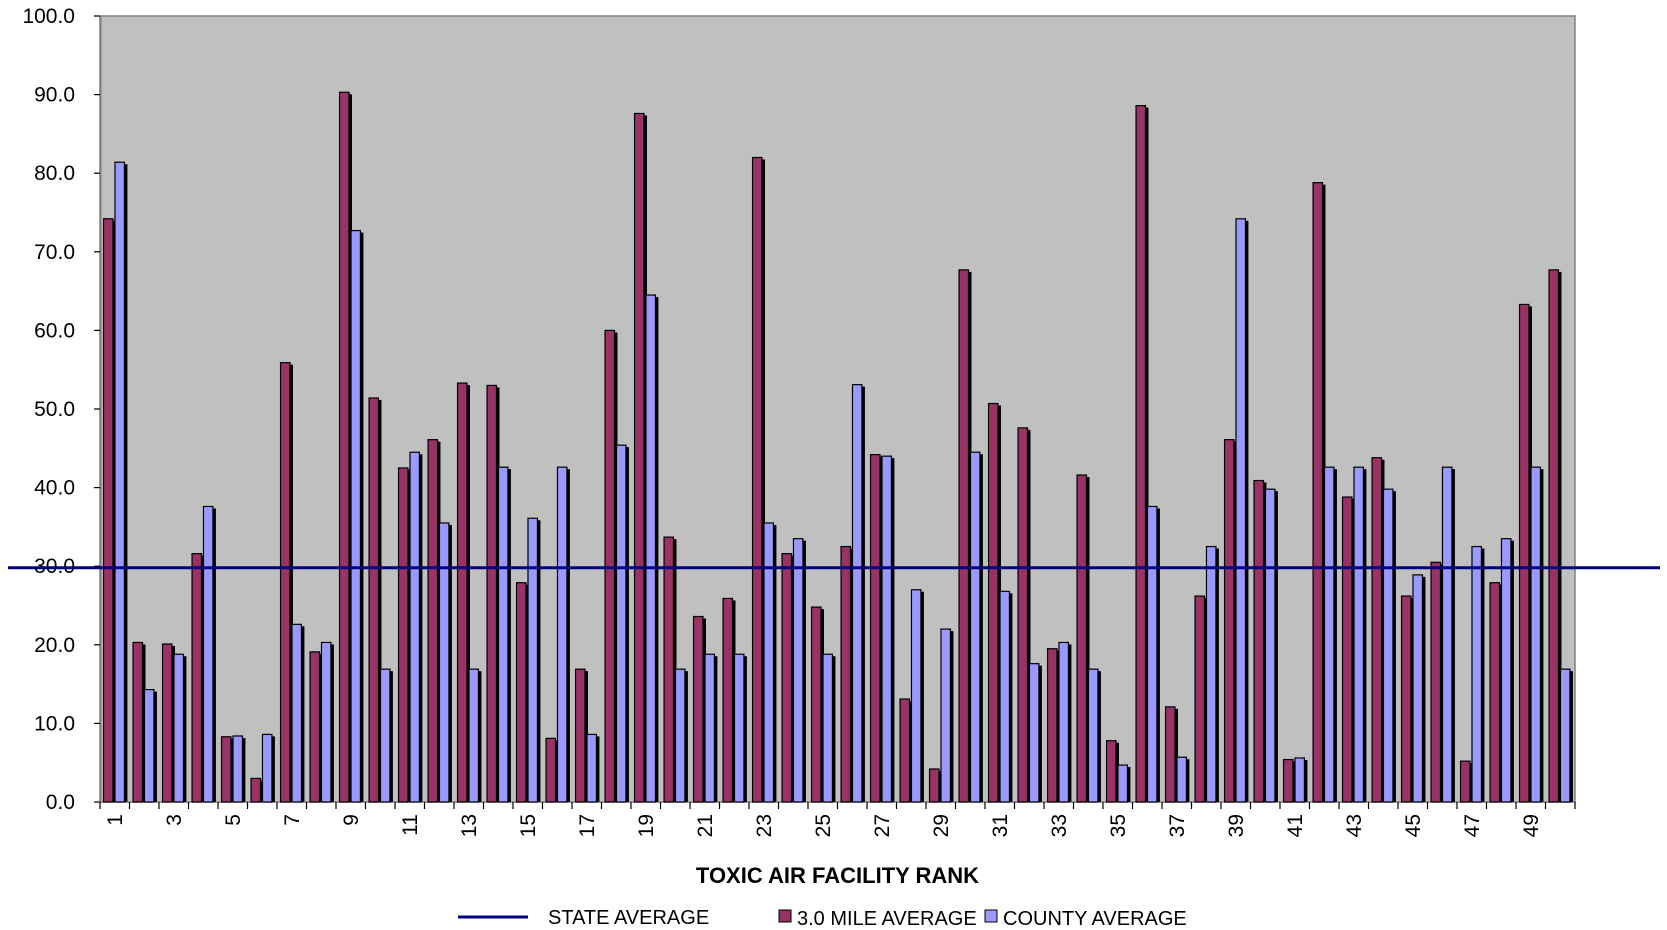 This screenshot has width=1667, height=930. Describe the element at coordinates (1541, 635) in the screenshot. I see `bar-county-49-shadow` at that location.